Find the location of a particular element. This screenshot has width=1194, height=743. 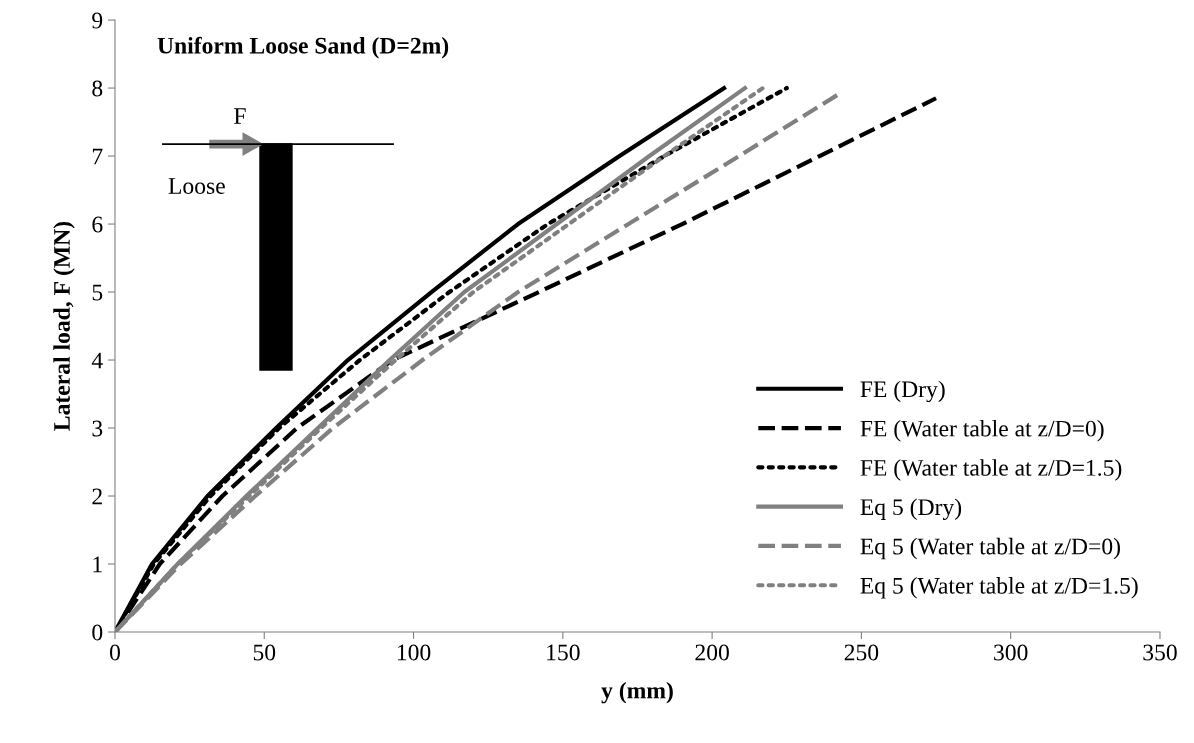

y-tick-label: 0 is located at coordinates (97, 632).